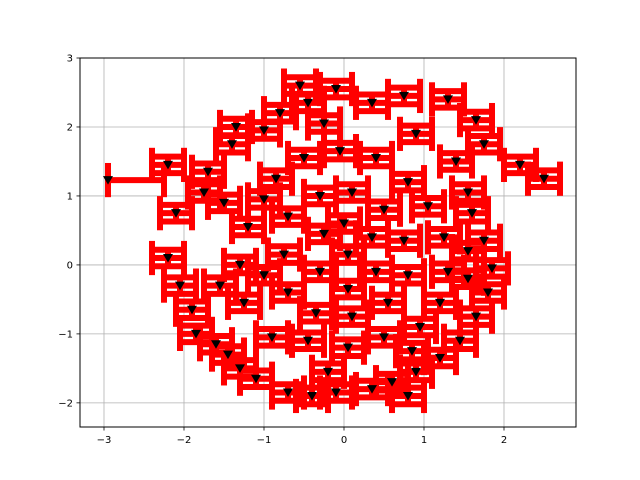 Image resolution: width=640 pixels, height=480 pixels. Describe the element at coordinates (70, 59) in the screenshot. I see `y-tick-label: 3` at that location.